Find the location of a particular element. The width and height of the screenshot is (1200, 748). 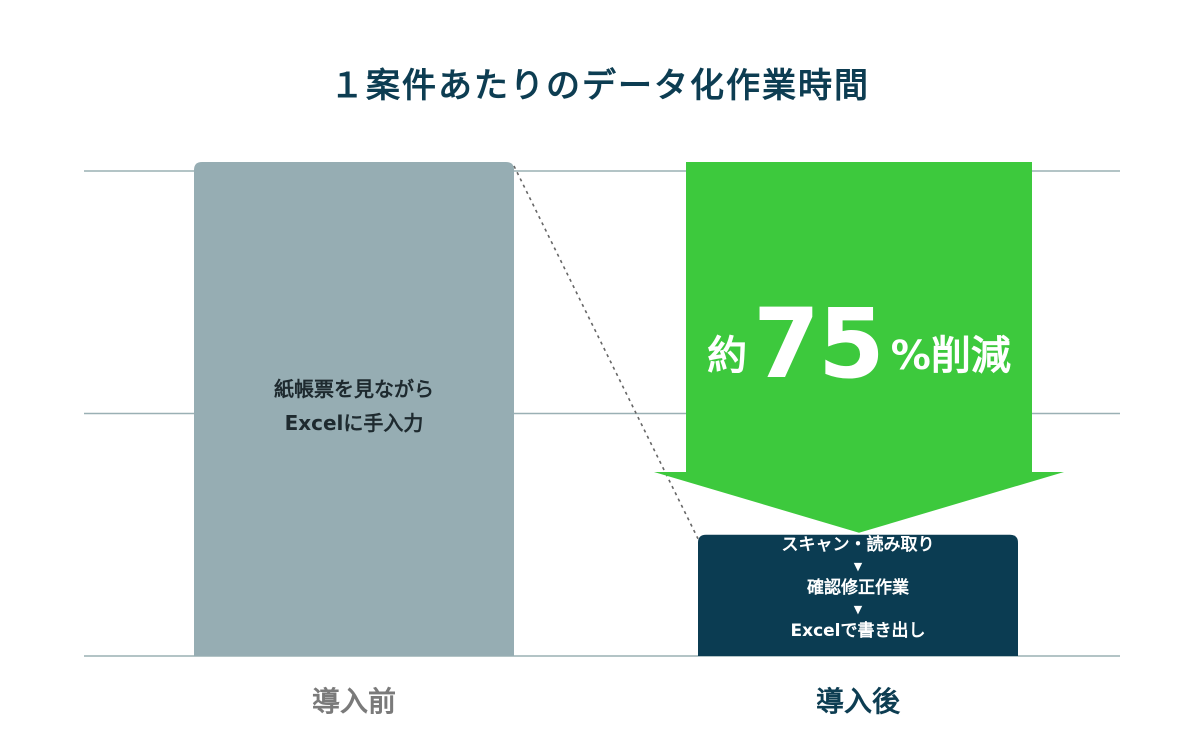

chart-title: １案件あたりのデータ化作業時間 is located at coordinates (600, 86).